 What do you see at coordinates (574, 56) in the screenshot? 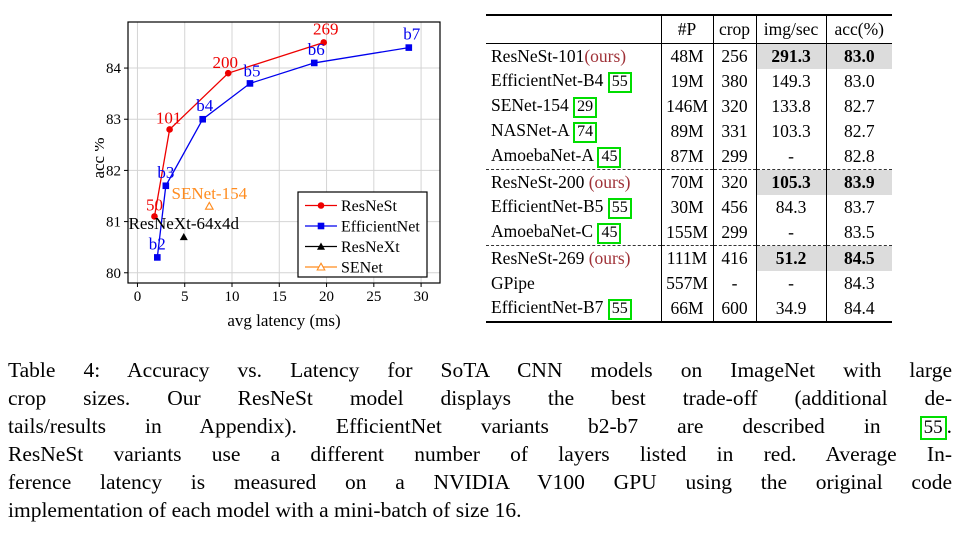
I see `cell-model: ResNeSt-101(ours)` at bounding box center [574, 56].